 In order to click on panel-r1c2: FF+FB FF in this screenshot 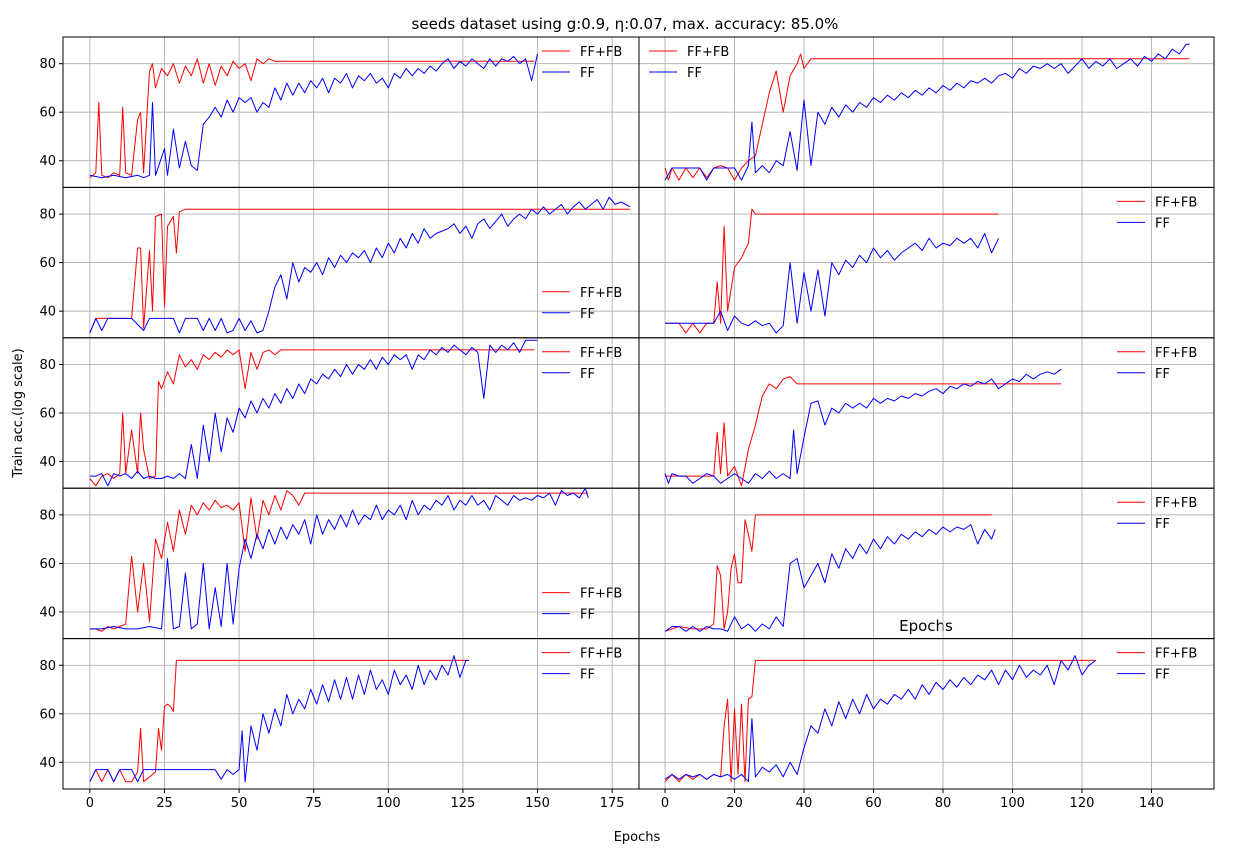, I will do `click(926, 112)`.